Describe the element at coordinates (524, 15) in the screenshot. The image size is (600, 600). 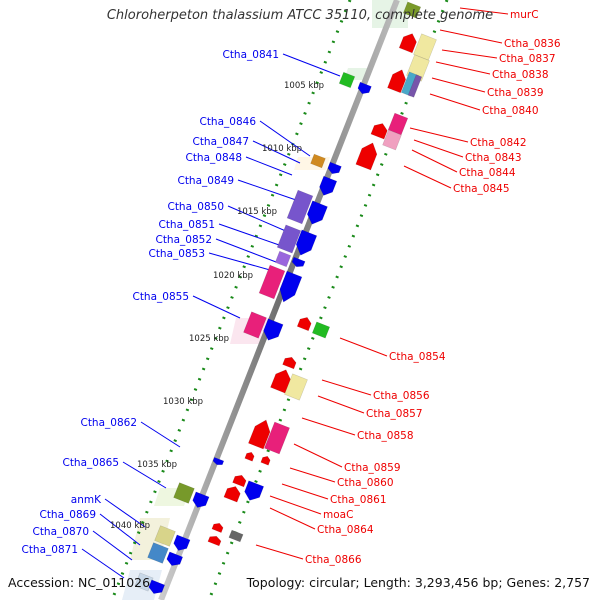
I see `reverse-gene-label: murC` at that location.